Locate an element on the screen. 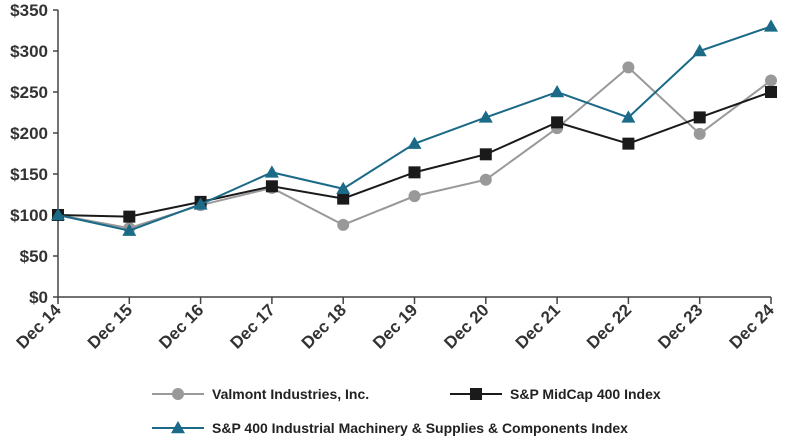 Image resolution: width=785 pixels, height=439 pixels. x-tick-label: Dec 15 is located at coordinates (110, 326).